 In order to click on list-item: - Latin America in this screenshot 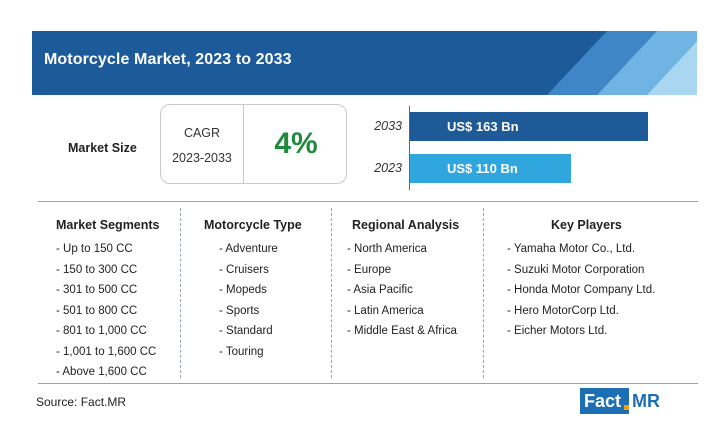, I will do `click(385, 310)`.